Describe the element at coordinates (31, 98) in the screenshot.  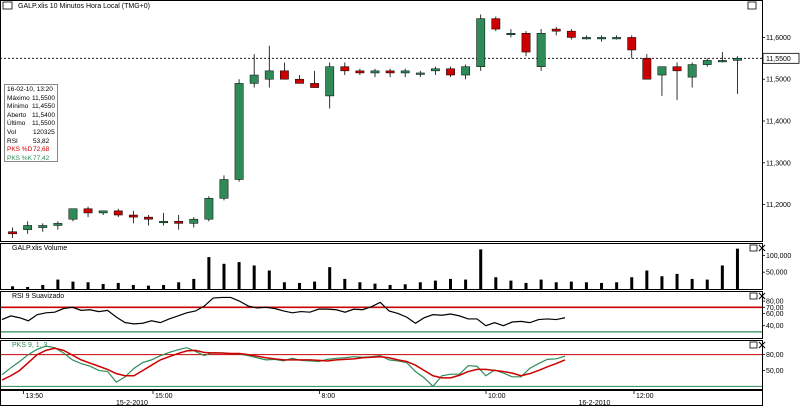
I see `info-row-high: Máximo 11,5500` at that location.